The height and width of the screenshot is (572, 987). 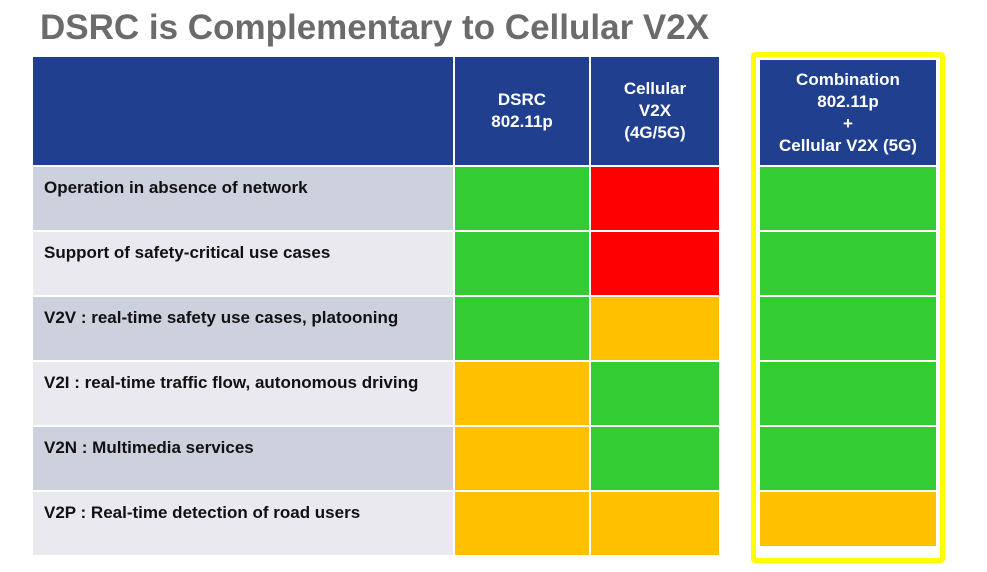 I want to click on header-line: V2X, so click(x=655, y=110).